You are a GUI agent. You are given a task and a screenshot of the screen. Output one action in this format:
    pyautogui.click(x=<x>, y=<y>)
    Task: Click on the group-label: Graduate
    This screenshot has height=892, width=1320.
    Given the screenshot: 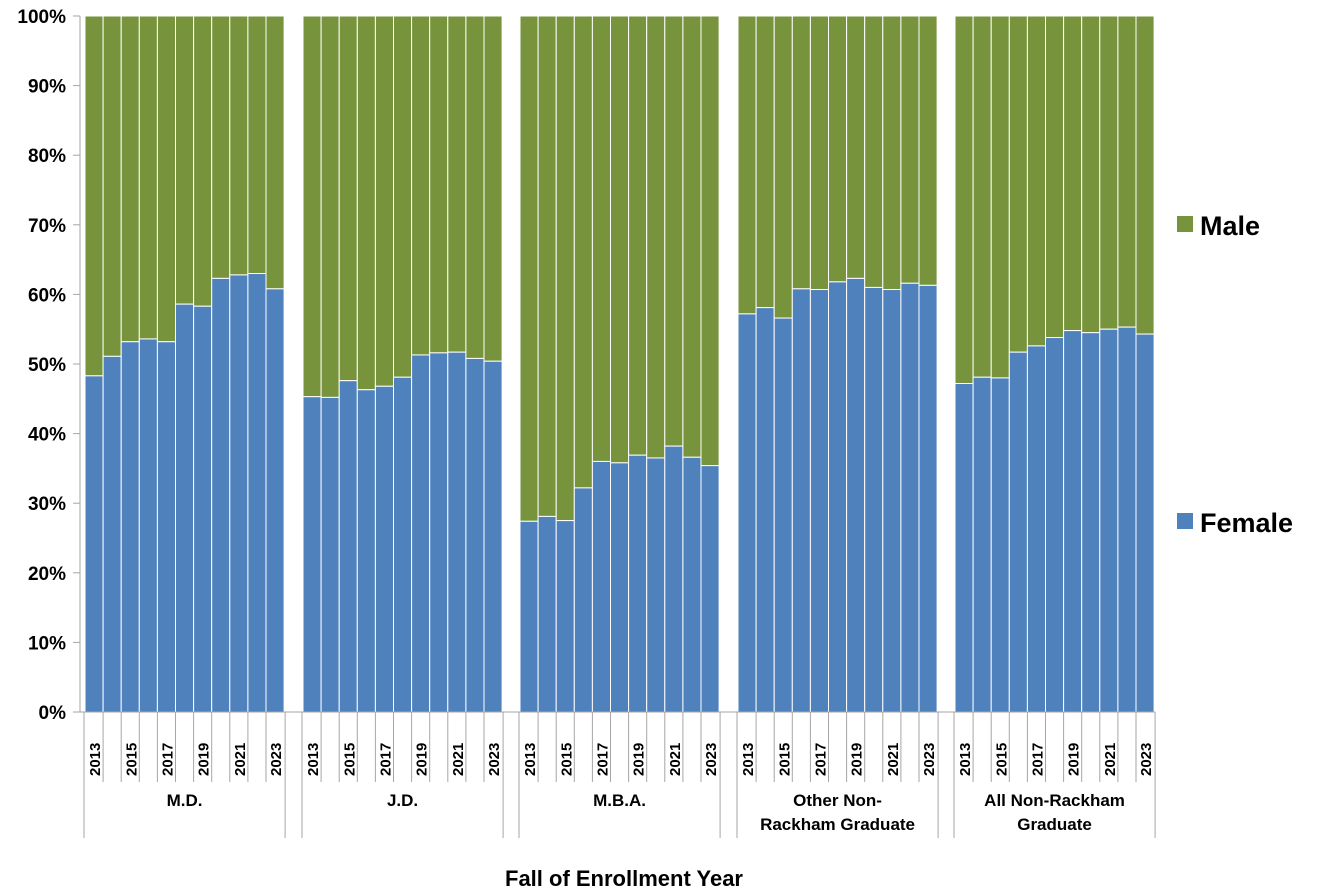 What is the action you would take?
    pyautogui.click(x=1054, y=824)
    